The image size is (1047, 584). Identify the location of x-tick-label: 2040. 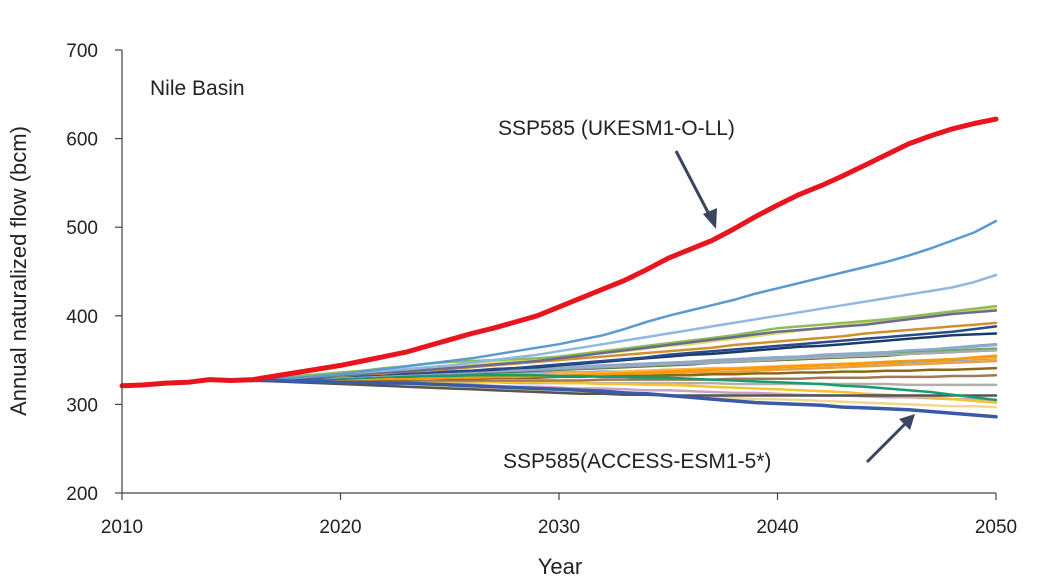
(777, 527).